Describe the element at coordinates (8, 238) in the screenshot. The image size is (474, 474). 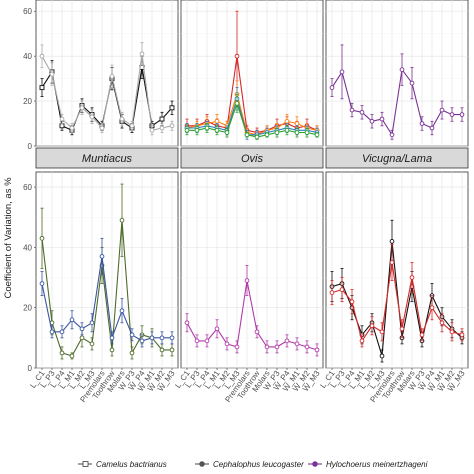
I see `y-axis-title: Coefficient of Variation, as %` at that location.